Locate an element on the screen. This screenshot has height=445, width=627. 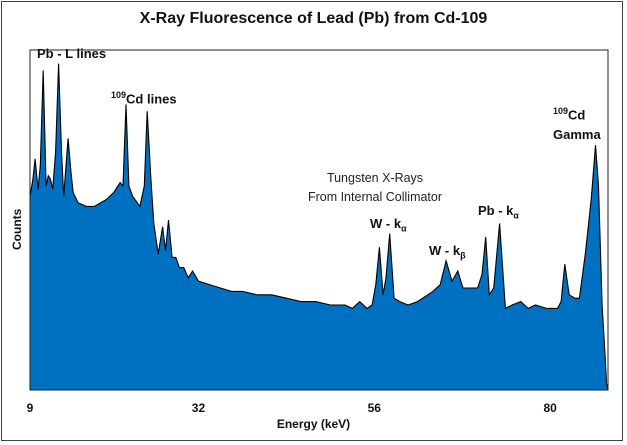
annotation-text: Cd is located at coordinates (577, 115).